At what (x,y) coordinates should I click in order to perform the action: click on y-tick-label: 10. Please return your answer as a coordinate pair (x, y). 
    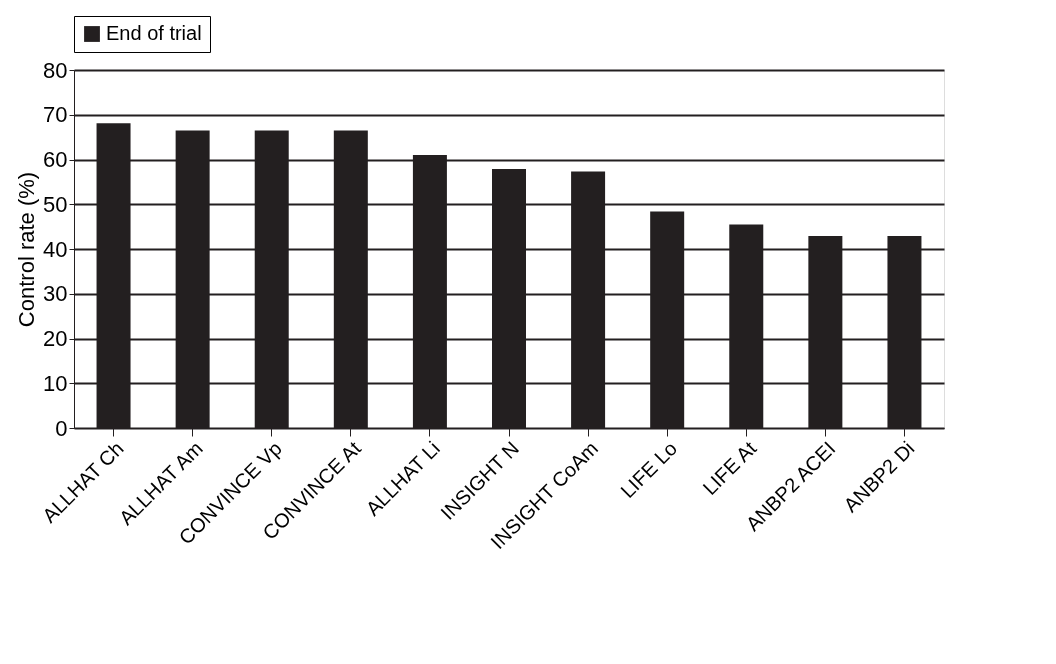
    Looking at the image, I should click on (55, 383).